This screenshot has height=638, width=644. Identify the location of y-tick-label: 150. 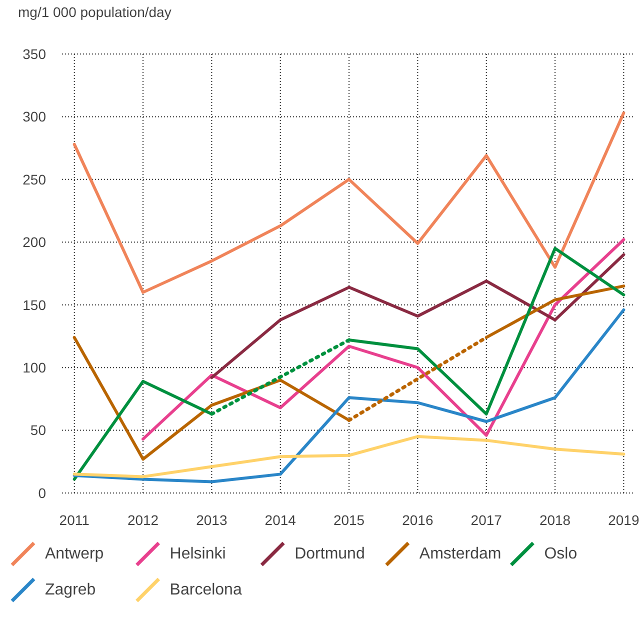
(34, 304).